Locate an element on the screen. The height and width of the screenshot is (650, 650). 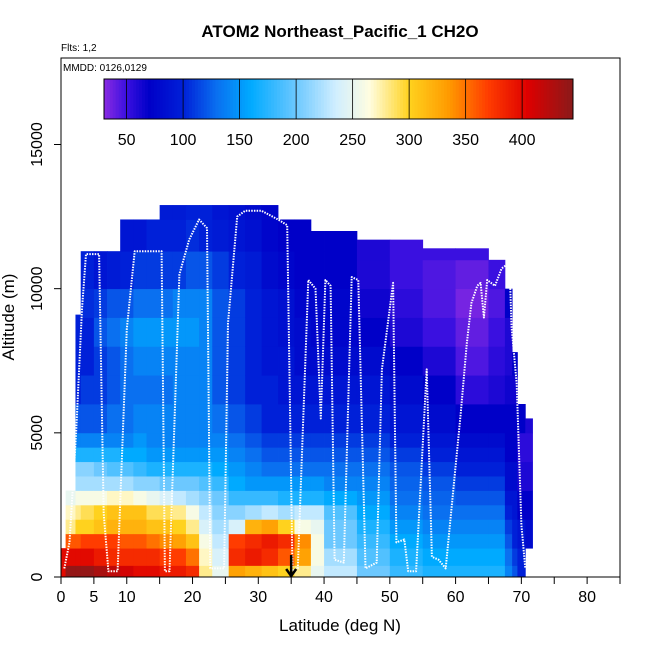
x-axis: 0 5 10 20 30 40 50 60 70 80 is located at coordinates (339, 591).